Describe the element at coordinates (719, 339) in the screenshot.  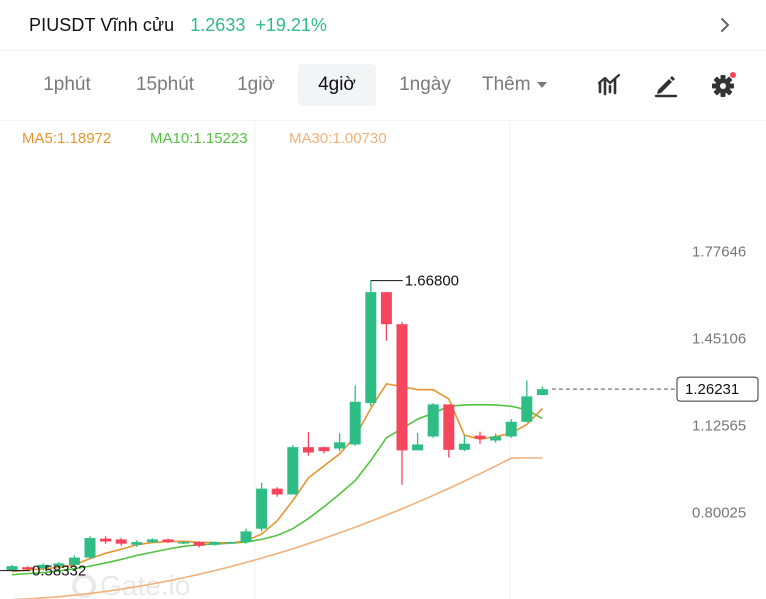
I see `y-axis-tick-label: 1.45106` at that location.